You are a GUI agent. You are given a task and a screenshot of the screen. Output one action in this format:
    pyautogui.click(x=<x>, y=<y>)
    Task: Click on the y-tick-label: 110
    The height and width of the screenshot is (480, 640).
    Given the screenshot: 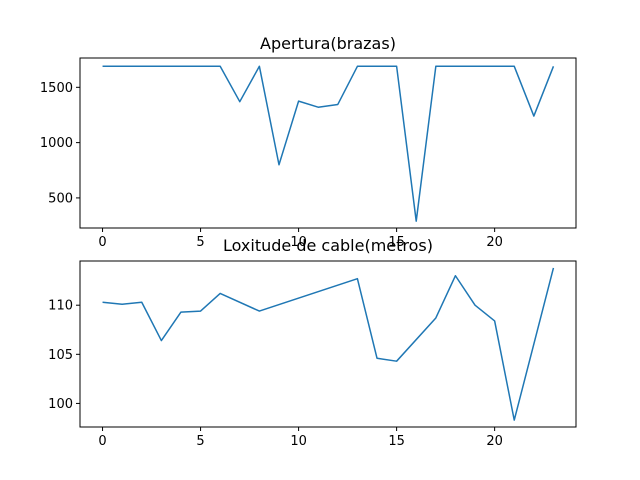 What is the action you would take?
    pyautogui.click(x=60, y=306)
    